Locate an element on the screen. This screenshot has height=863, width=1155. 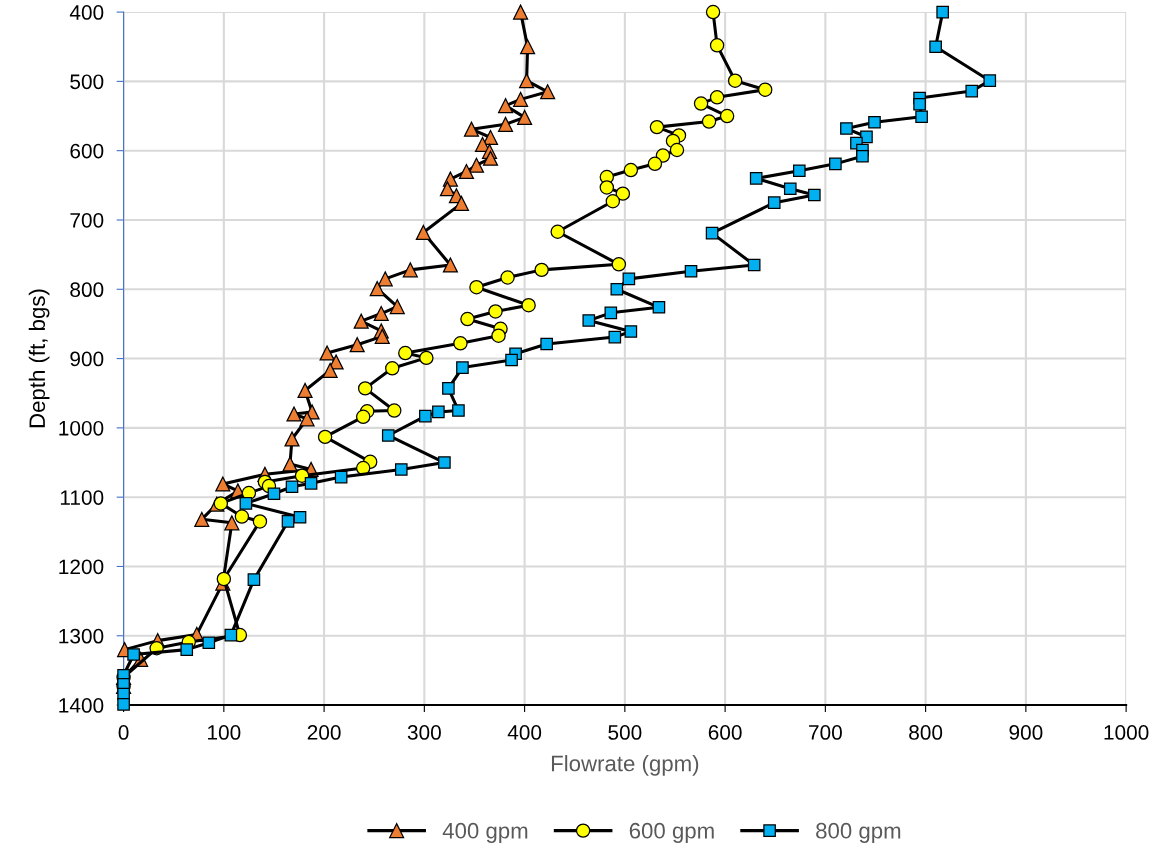
x-tick-label: 500 is located at coordinates (625, 732).